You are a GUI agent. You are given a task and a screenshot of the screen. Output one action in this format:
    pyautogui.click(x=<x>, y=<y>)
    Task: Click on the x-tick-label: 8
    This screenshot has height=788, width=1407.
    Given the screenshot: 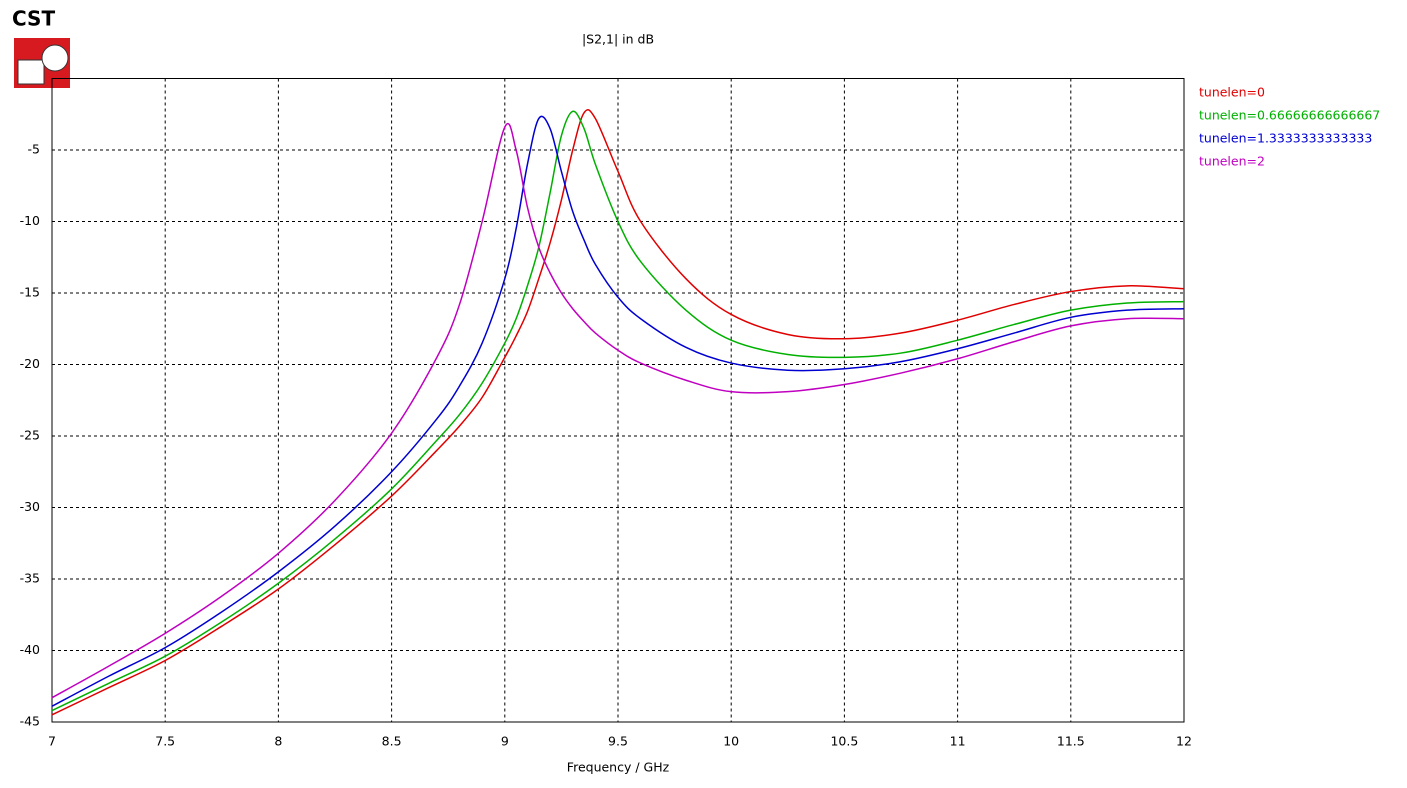 What is the action you would take?
    pyautogui.click(x=278, y=741)
    